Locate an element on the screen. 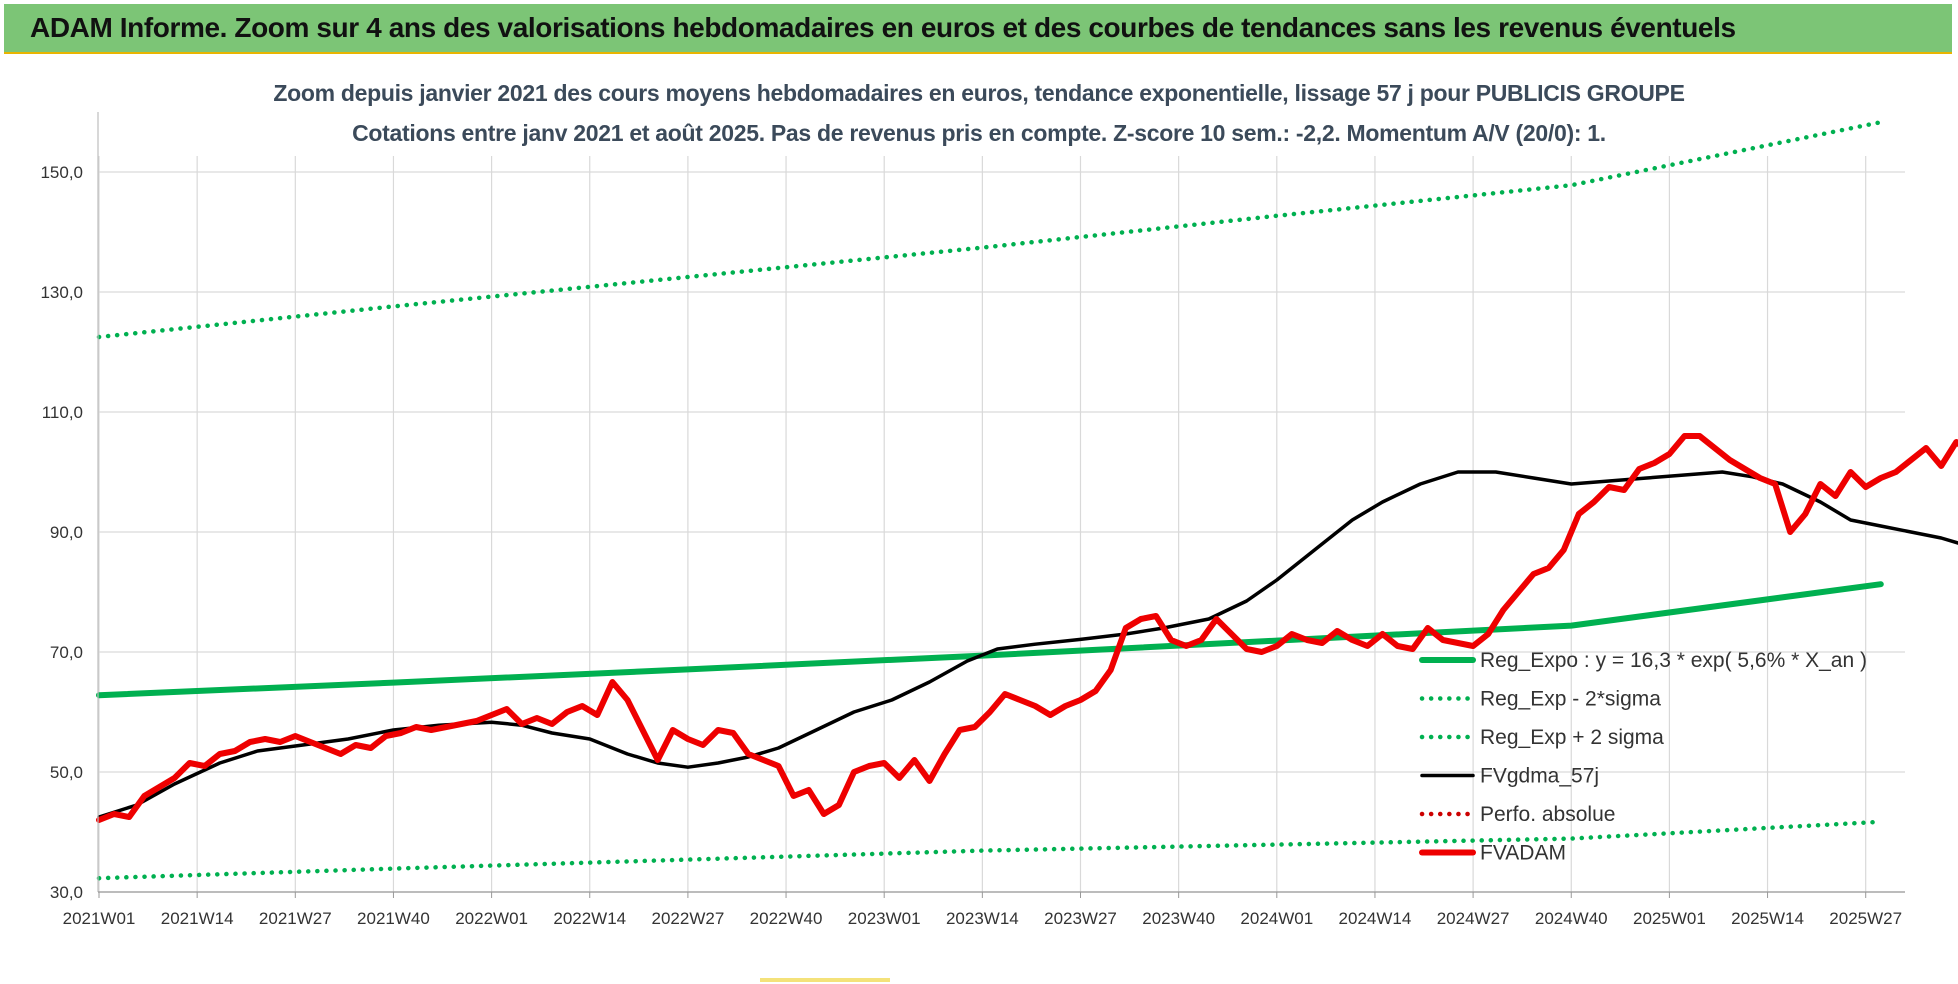 Image resolution: width=1958 pixels, height=984 pixels. y-tick-label: 110,0 is located at coordinates (62, 412).